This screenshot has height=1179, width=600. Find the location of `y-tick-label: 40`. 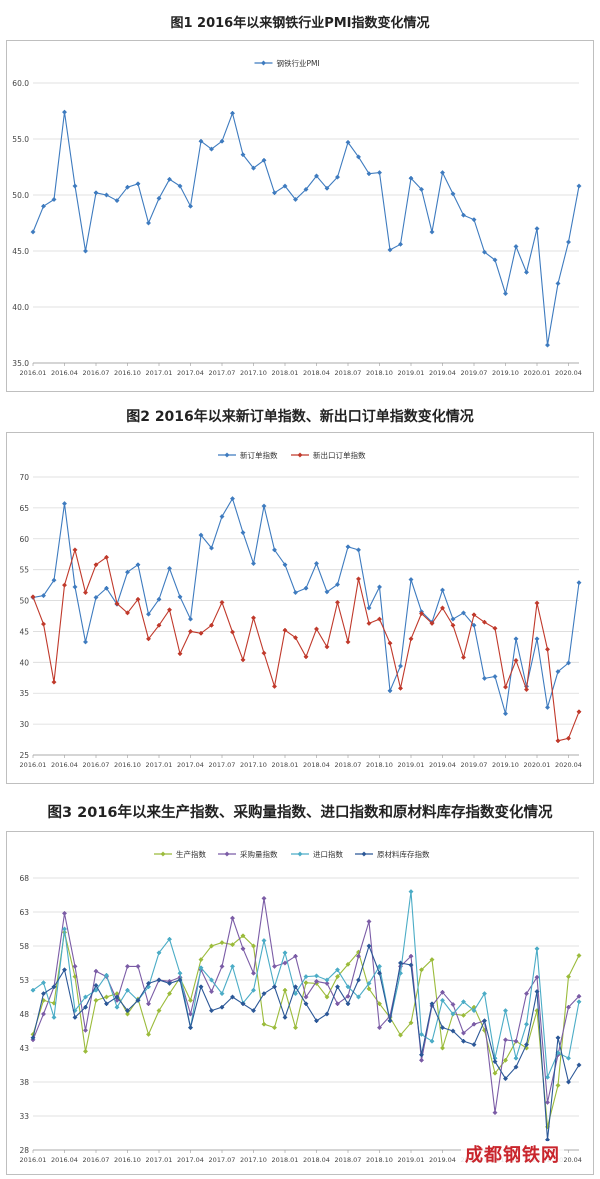

y-tick-label: 40 is located at coordinates (24, 662).